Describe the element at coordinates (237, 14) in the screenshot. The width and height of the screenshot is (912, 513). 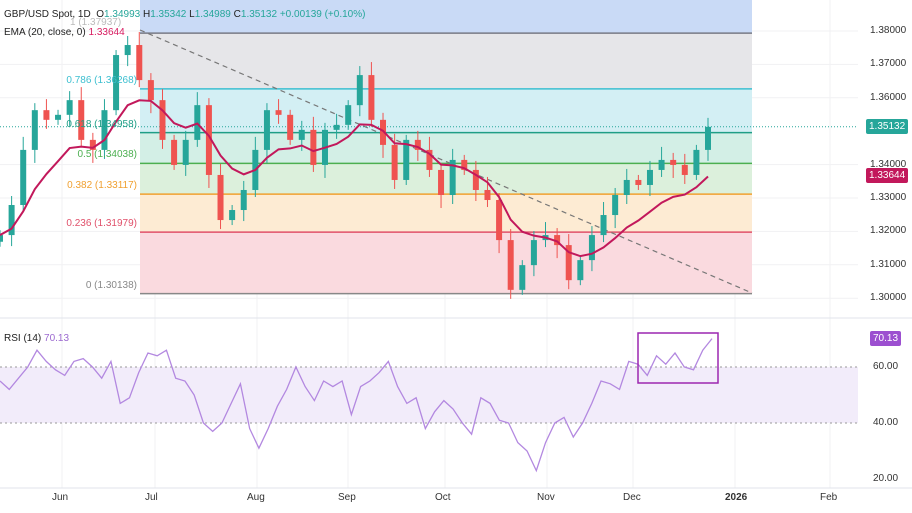
I see `close-label: C` at that location.